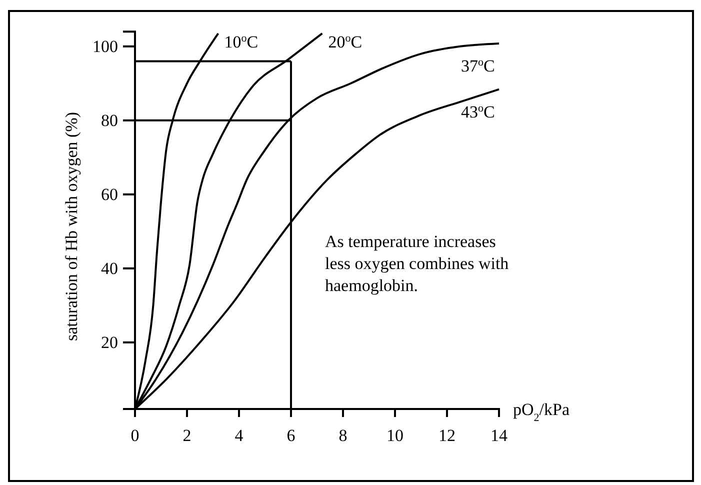 The height and width of the screenshot is (485, 701). I want to click on x-tick-label: 12, so click(447, 436).